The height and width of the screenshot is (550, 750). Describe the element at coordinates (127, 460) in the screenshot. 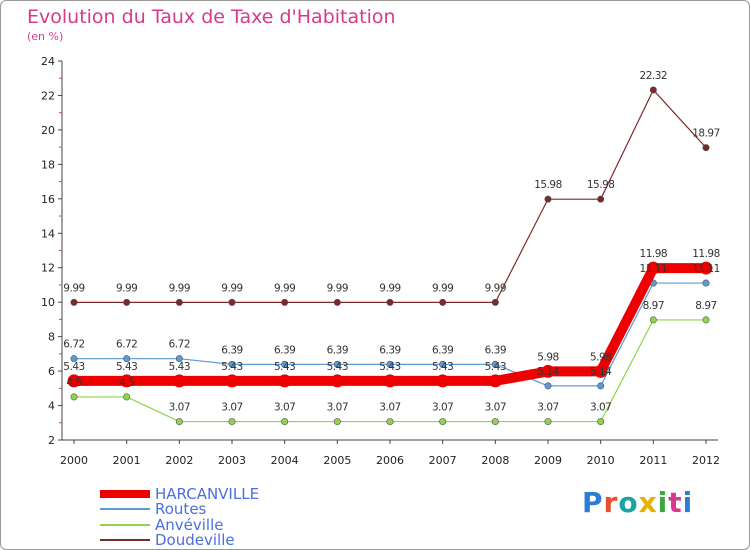

I see `x-tick-label: 2001` at that location.